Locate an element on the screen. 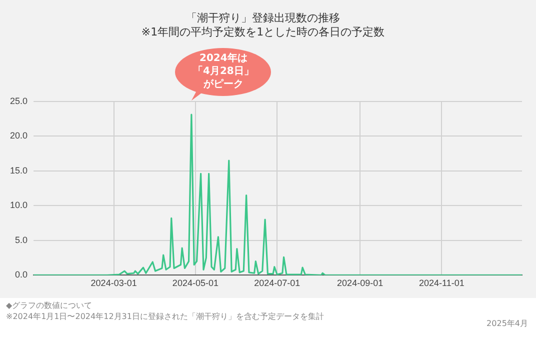 The width and height of the screenshot is (536, 342). text: ※2024年1月1日〜2024年12月31日に登録された「潮干狩り」を含む予定データを集計 is located at coordinates (165, 316).